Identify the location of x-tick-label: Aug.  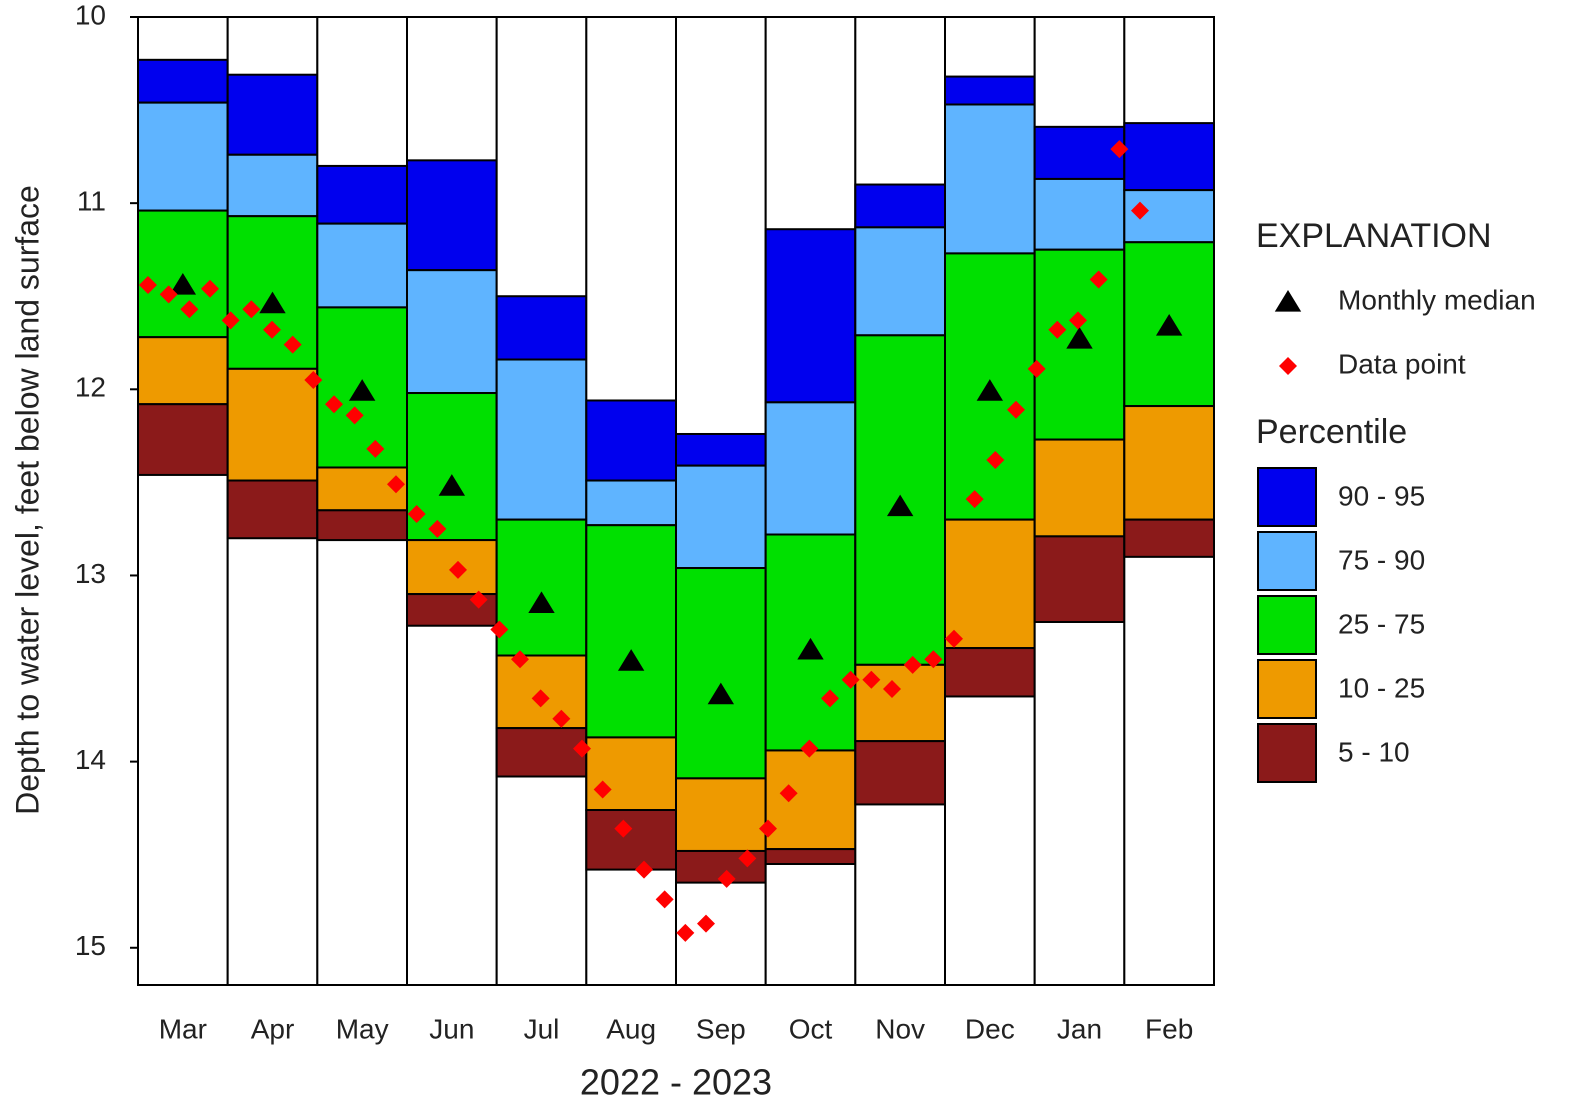
(631, 1028).